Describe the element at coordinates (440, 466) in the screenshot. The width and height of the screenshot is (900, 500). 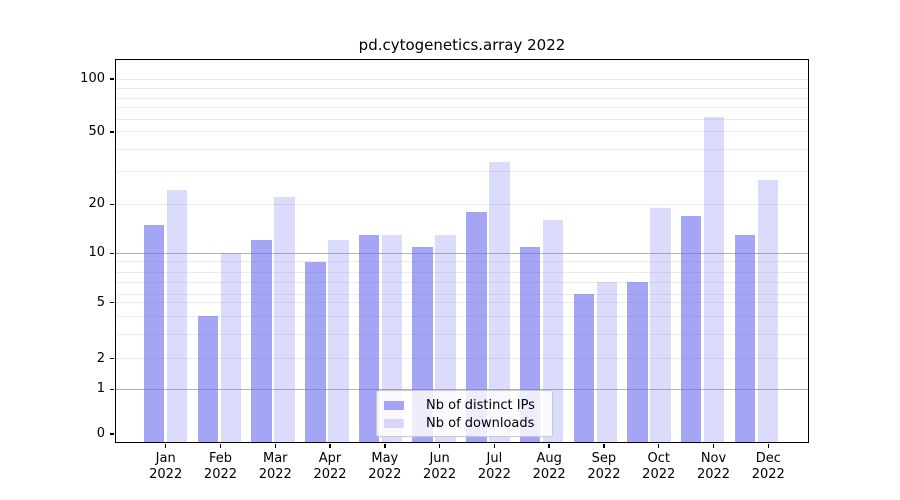
I see `x-tick-label-jun: Jun 2022` at that location.